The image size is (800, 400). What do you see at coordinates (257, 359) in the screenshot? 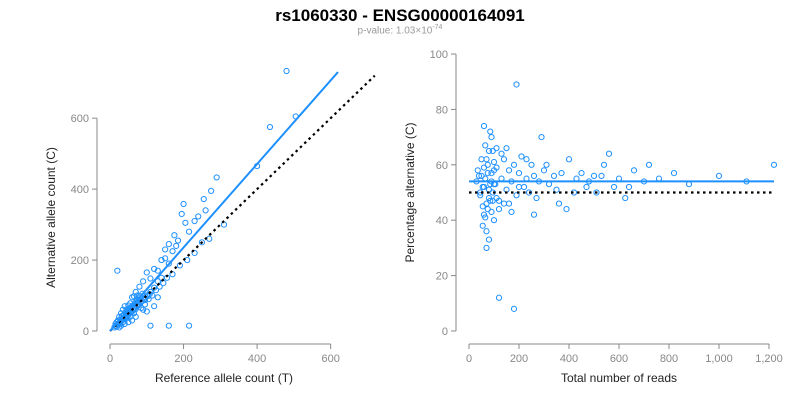
I see `x-tick-label: 400` at bounding box center [257, 359].